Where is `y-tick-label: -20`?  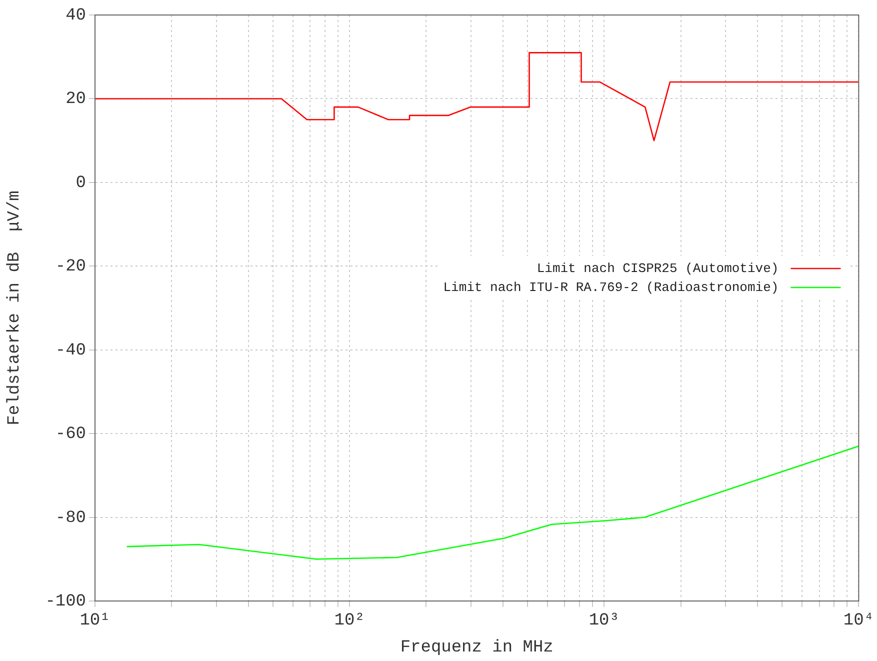
y-tick-label: -20 is located at coordinates (70, 267).